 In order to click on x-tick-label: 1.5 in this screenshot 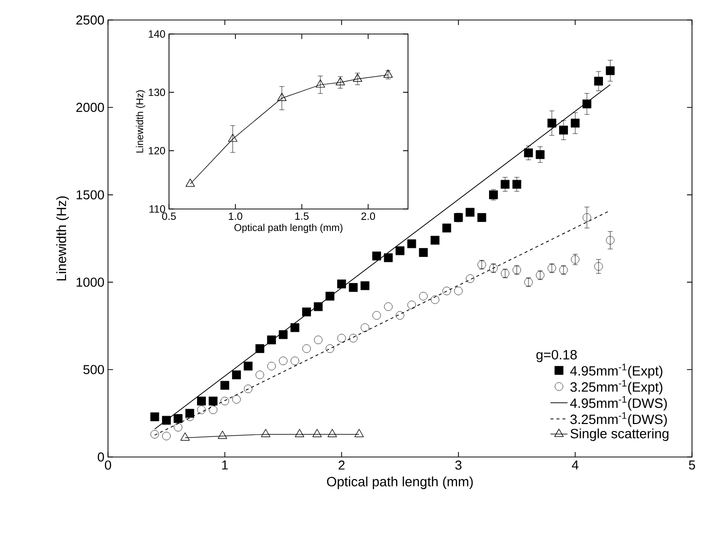, I will do `click(302, 216)`.